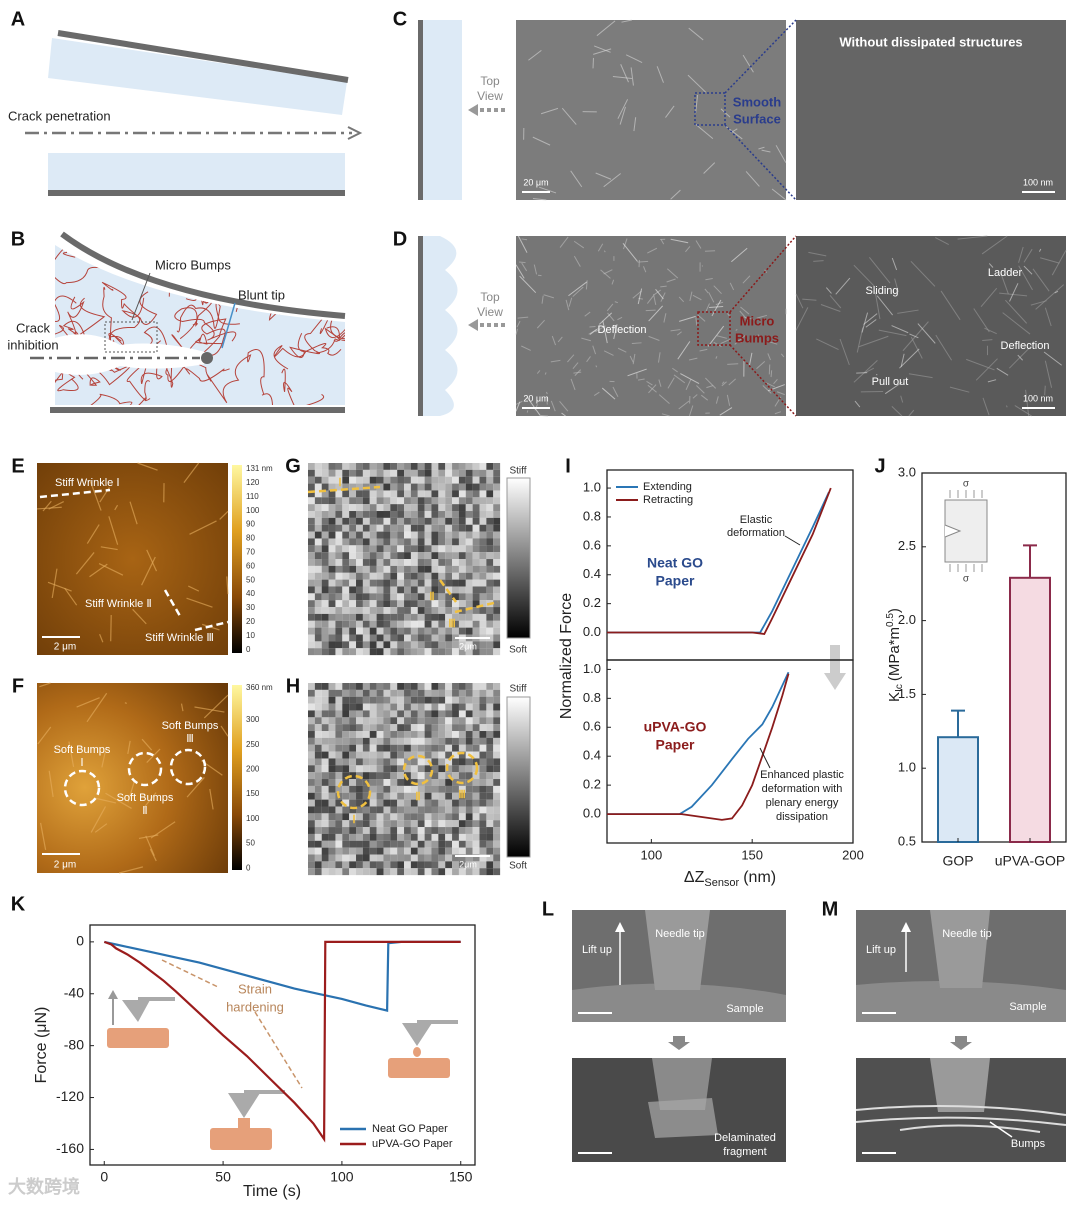  What do you see at coordinates (65, 865) in the screenshot?
I see `label: 2 μm` at bounding box center [65, 865].